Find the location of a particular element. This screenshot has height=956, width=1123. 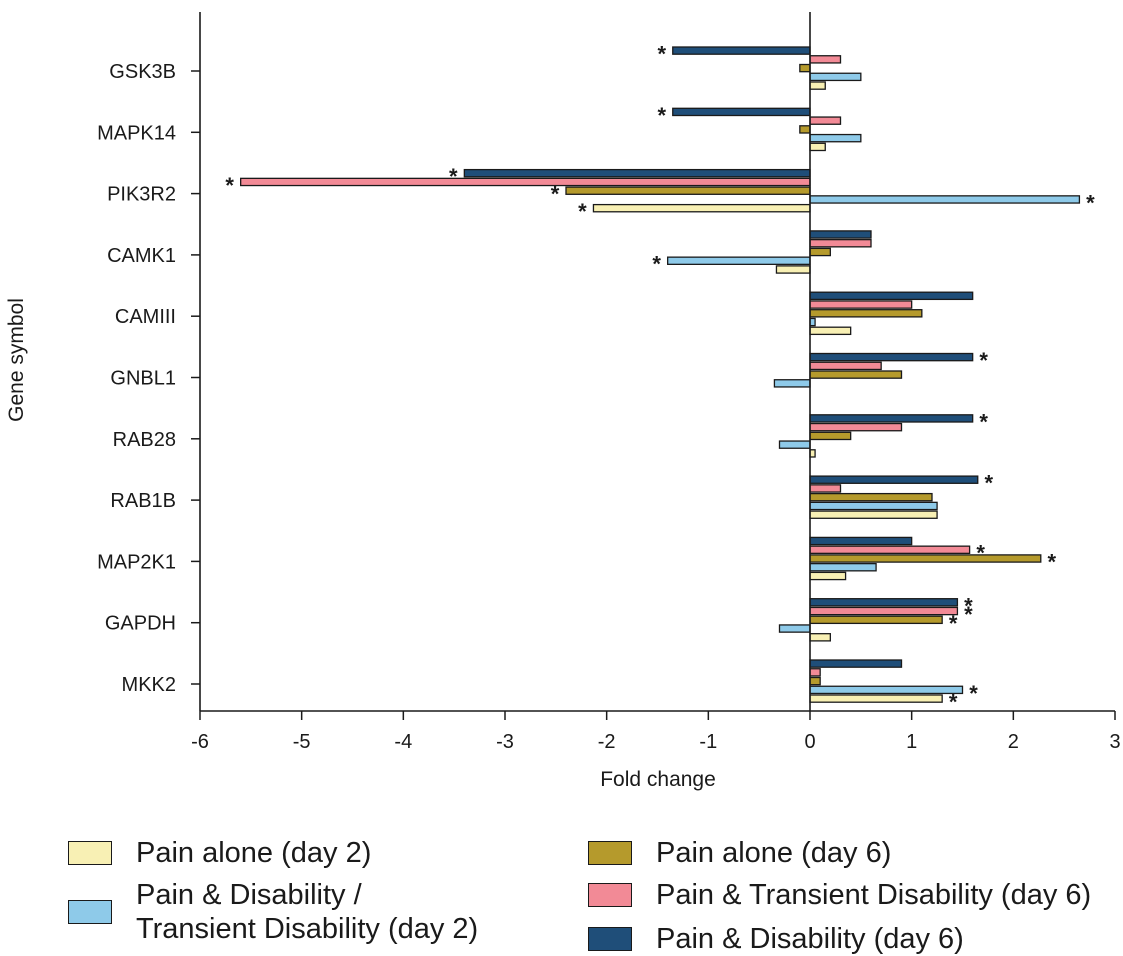

y-tick-label: MAPK14 is located at coordinates (136, 133).